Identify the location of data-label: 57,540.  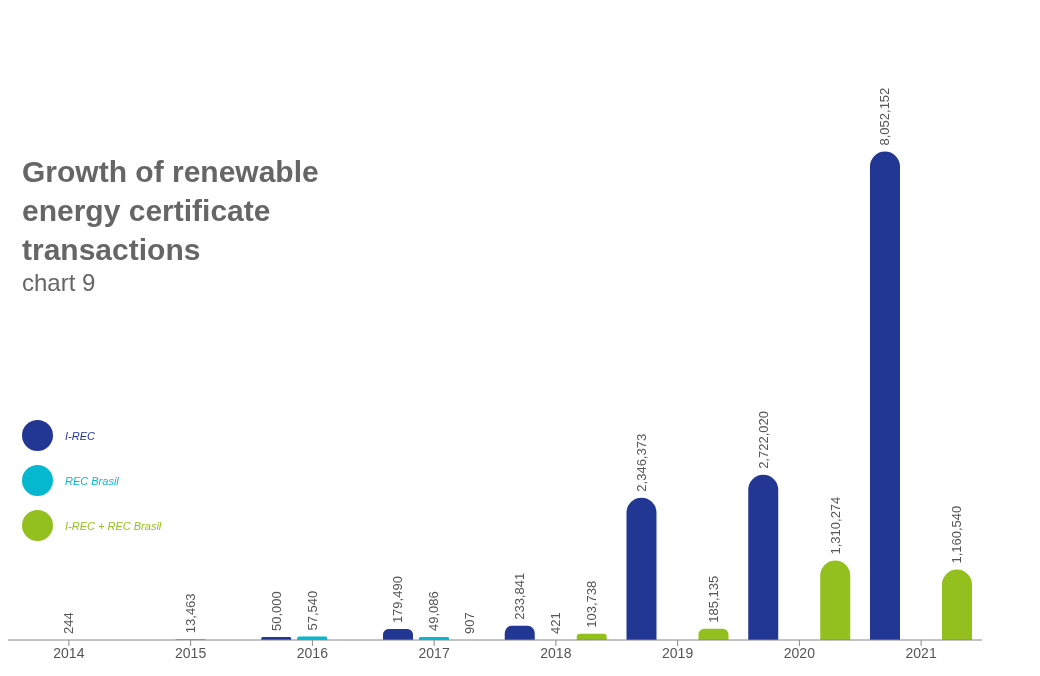
(312, 610).